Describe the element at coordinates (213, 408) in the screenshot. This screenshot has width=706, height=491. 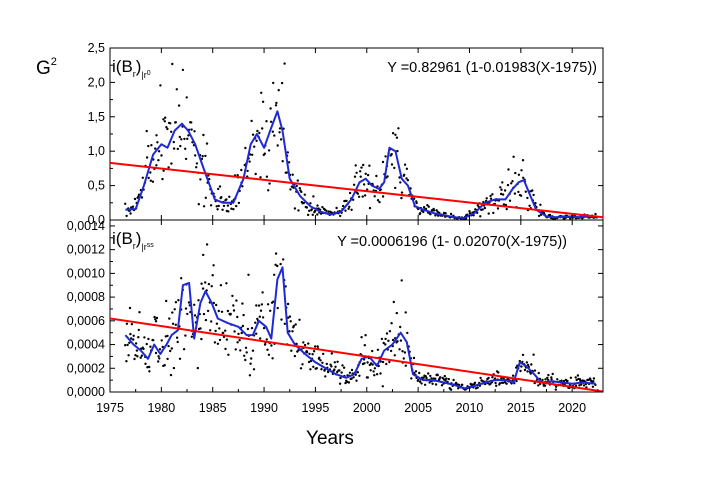
I see `x-tick-label: 1985` at that location.